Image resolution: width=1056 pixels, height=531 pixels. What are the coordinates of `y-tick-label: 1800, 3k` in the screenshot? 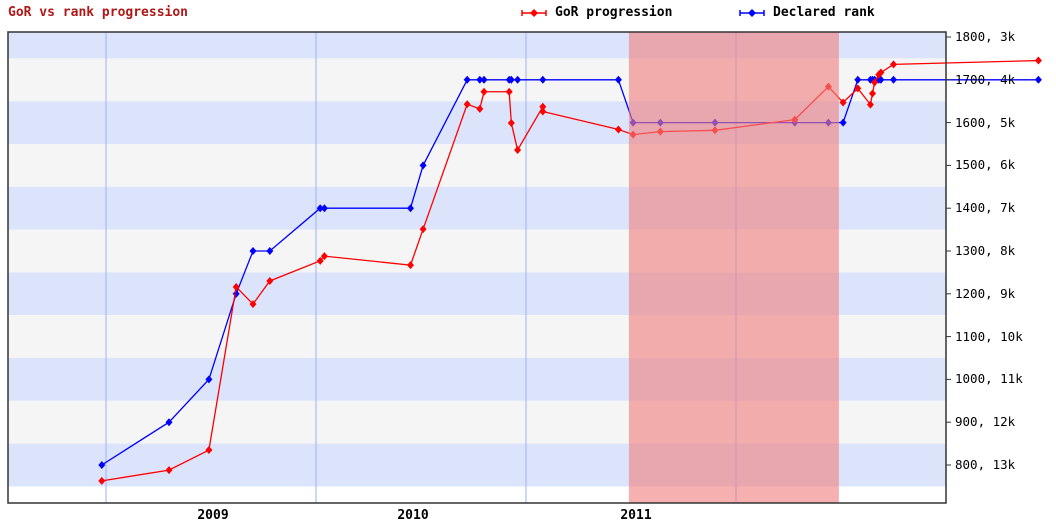 It's located at (985, 36).